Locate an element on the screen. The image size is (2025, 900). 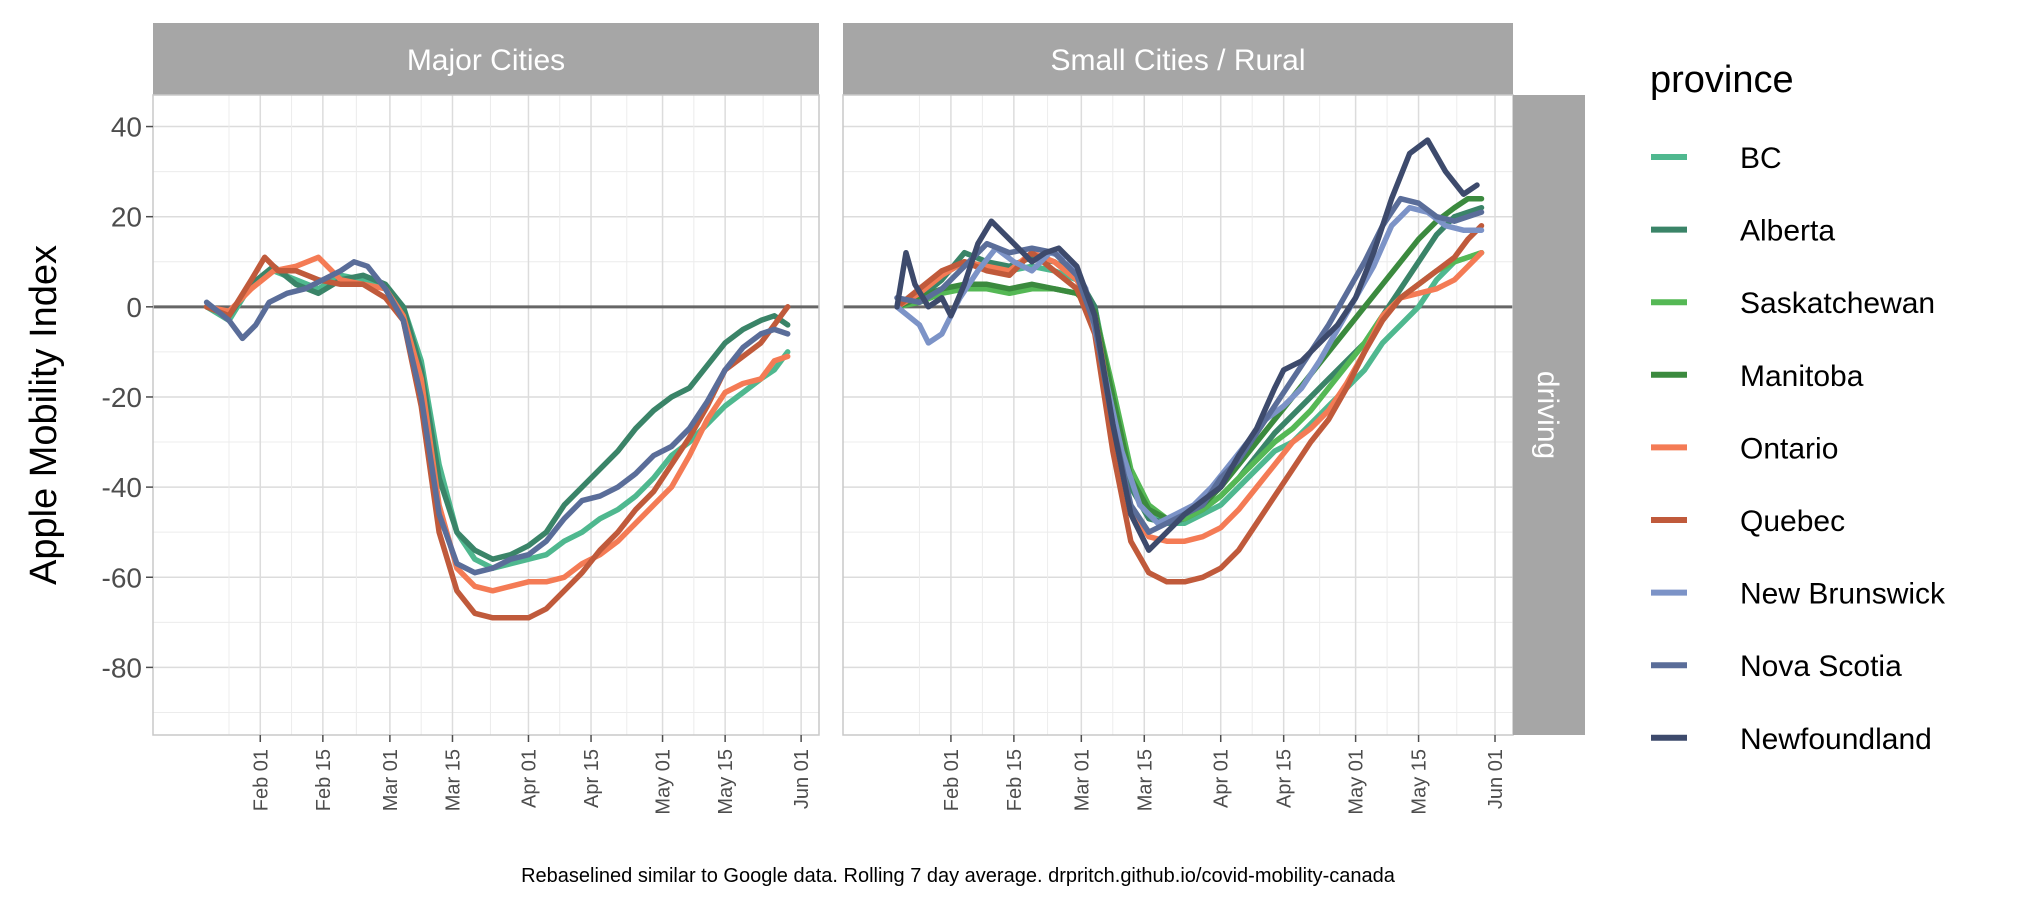
series-line-newfoundland is located at coordinates (1187, 345).